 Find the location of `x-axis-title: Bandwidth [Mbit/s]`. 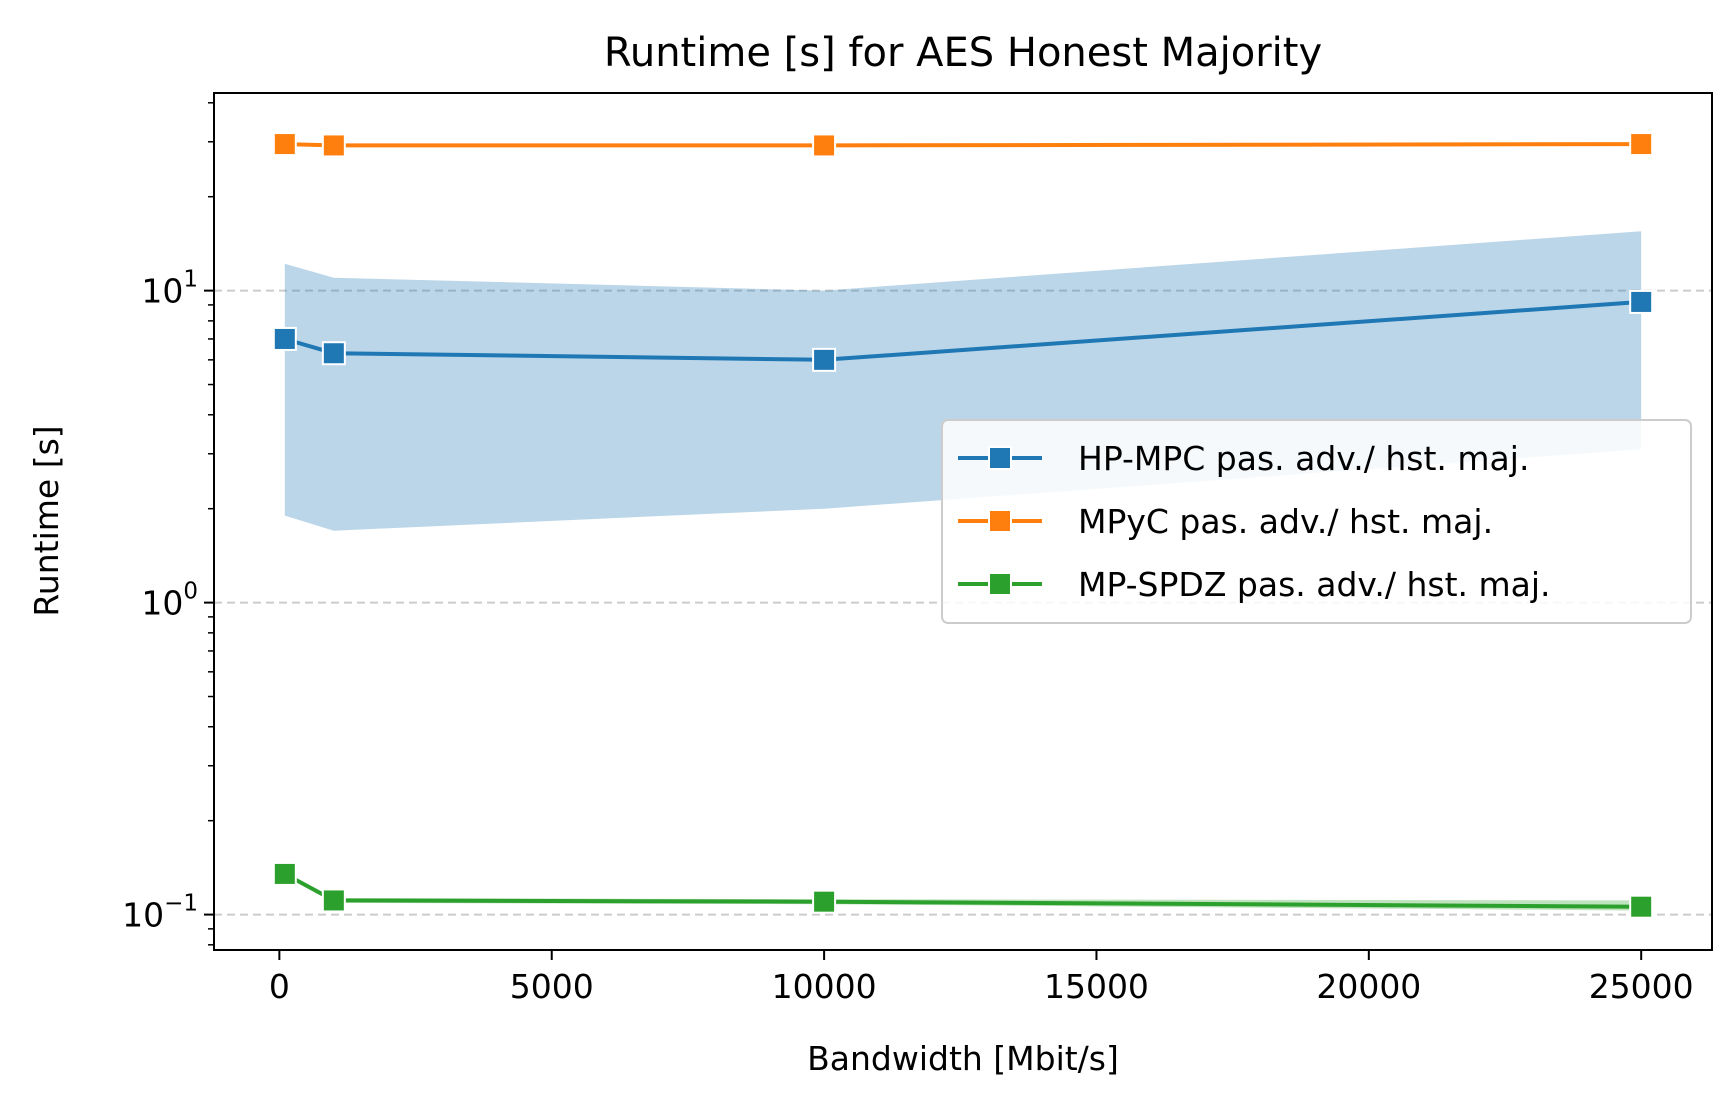

x-axis-title: Bandwidth [Mbit/s] is located at coordinates (963, 1058).